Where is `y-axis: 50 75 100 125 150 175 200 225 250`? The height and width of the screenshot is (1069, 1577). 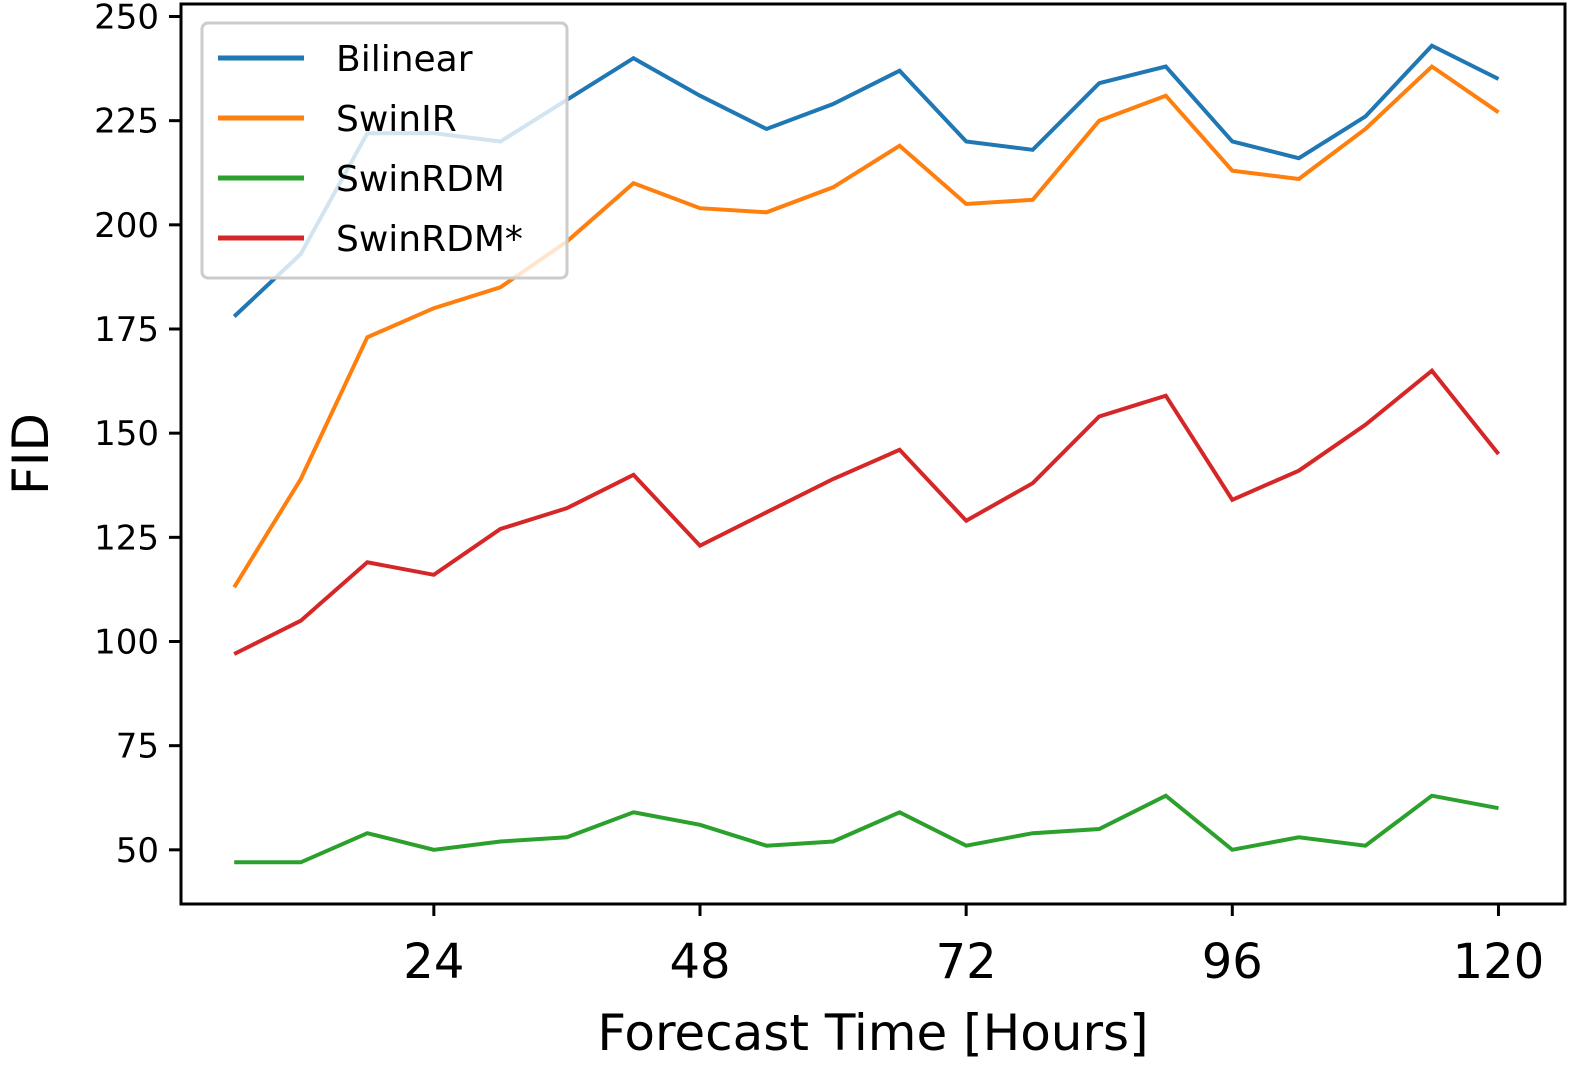
y-axis: 50 75 100 125 150 175 200 225 250 is located at coordinates (137, 435).